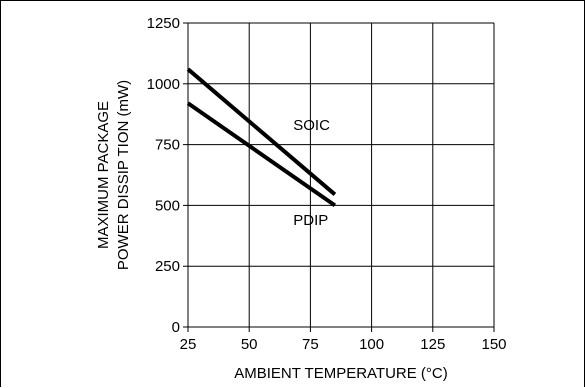 Image resolution: width=585 pixels, height=388 pixels. I want to click on x-tick-label: 100, so click(371, 344).